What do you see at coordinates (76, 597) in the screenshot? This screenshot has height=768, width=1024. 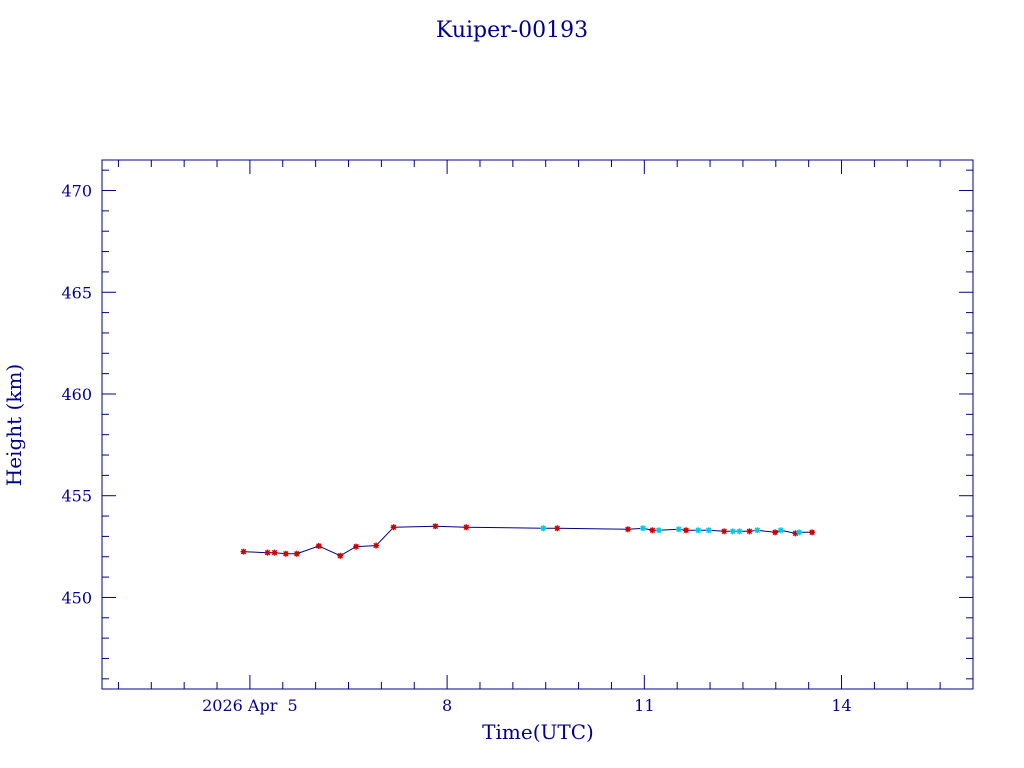 I see `y-tick-label: 450` at bounding box center [76, 597].